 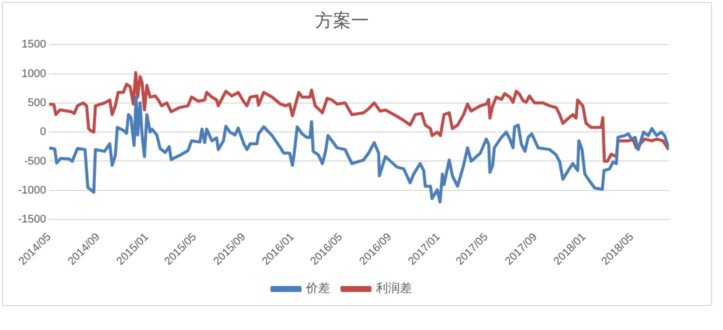 What do you see at coordinates (394, 288) in the screenshot?
I see `legend-label: 利润差` at bounding box center [394, 288].